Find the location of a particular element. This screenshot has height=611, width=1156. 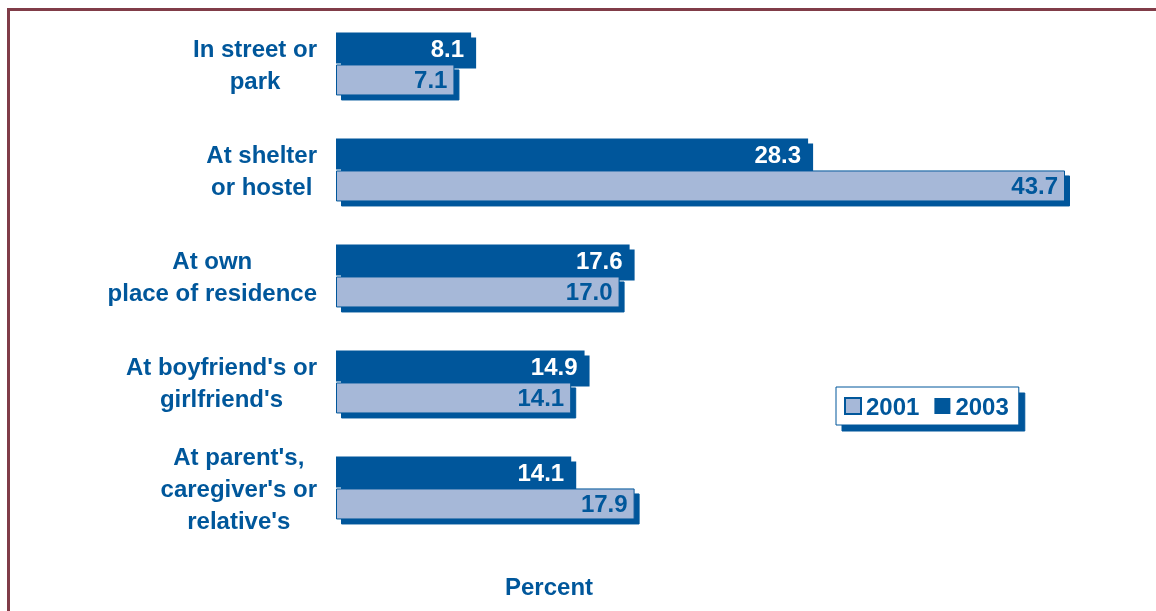

legend-label: 2003 is located at coordinates (982, 406).